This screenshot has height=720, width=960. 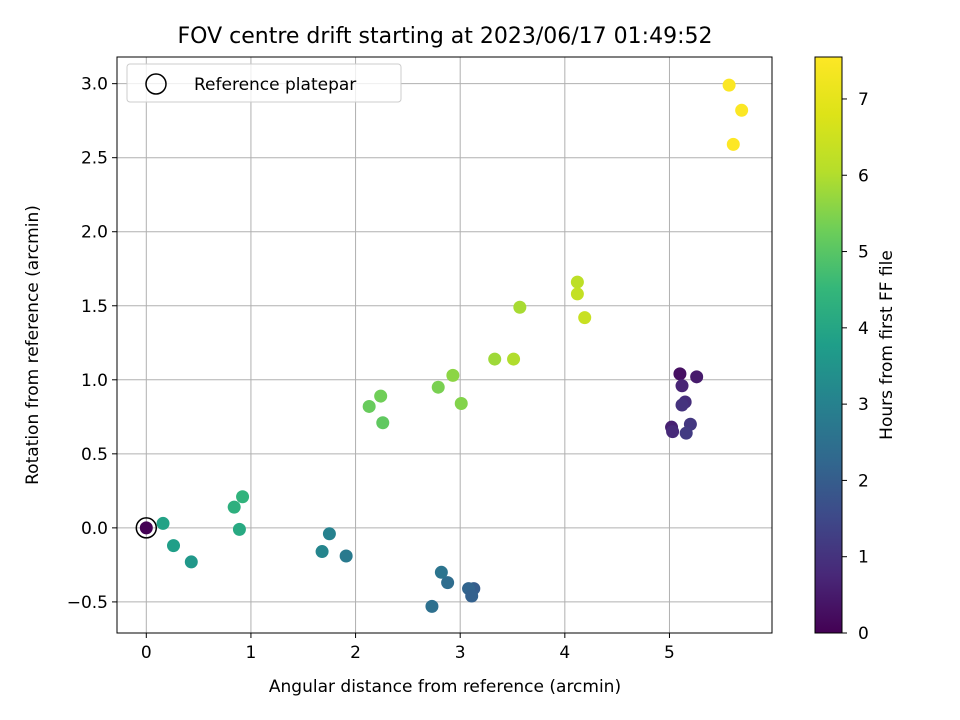 What do you see at coordinates (863, 329) in the screenshot?
I see `colorbar-tick-label: 4` at bounding box center [863, 329].